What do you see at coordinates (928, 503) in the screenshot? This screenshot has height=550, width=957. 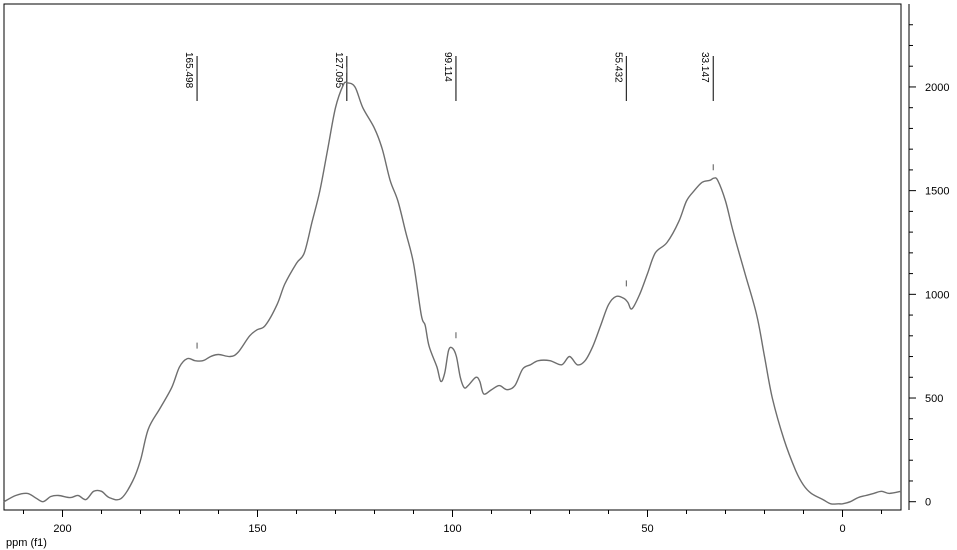 I see `y-tick-label: 0` at bounding box center [928, 503].